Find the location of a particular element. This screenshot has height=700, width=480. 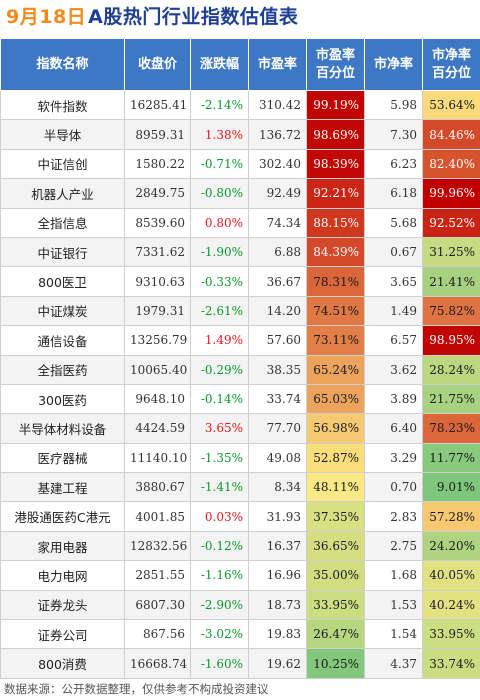

pb-percentile-cell: 99.96% is located at coordinates (451, 193).